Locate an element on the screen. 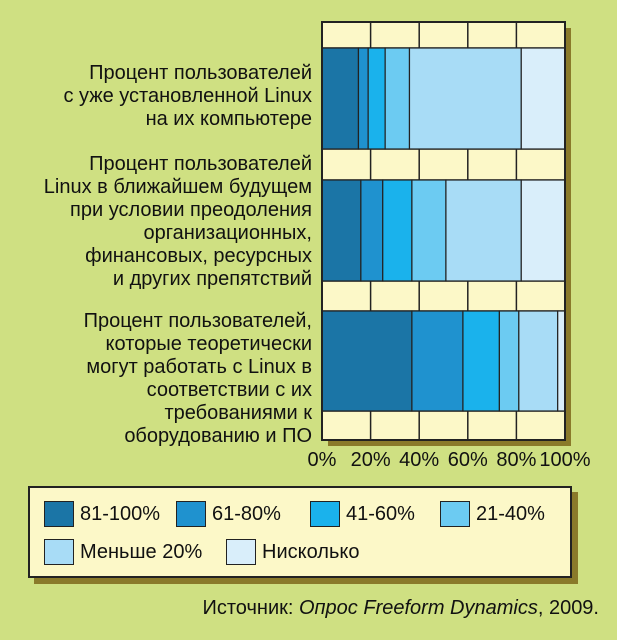 The image size is (617, 640). legend-item: 21-40% is located at coordinates (492, 514).